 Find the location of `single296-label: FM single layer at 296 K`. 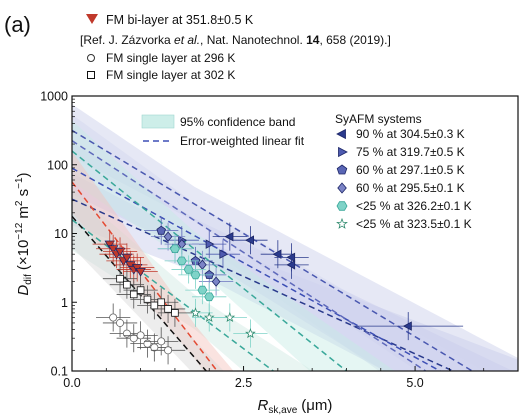

single296-label: FM single layer at 296 K is located at coordinates (170, 58).